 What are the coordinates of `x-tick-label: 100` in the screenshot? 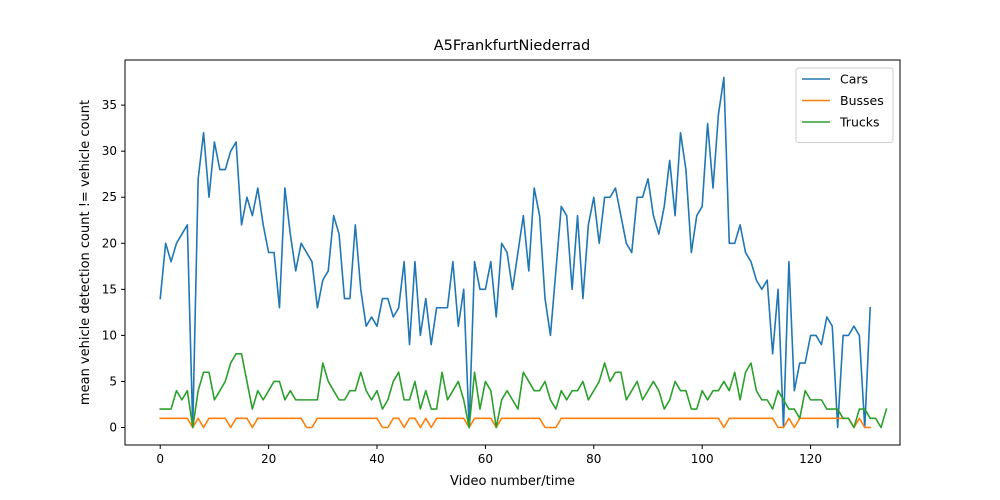 It's located at (702, 459).